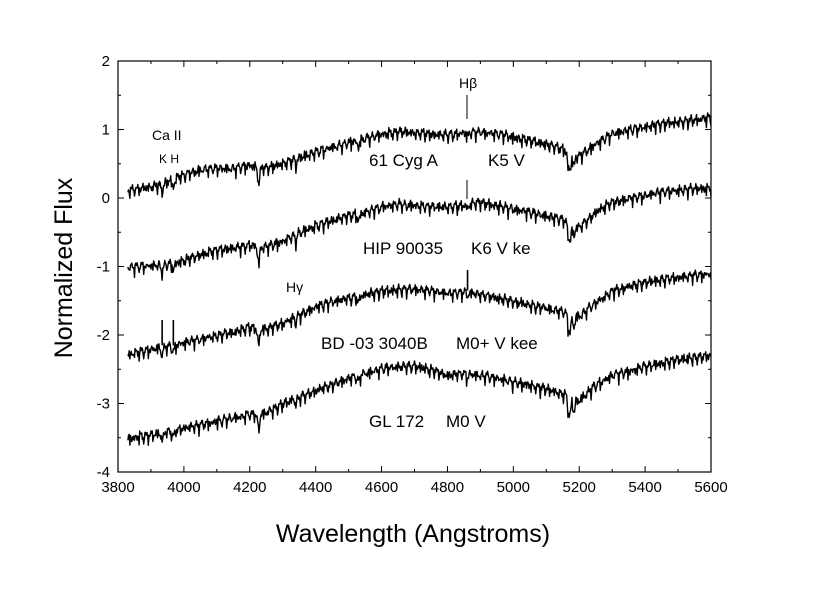 Image resolution: width=830 pixels, height=594 pixels. I want to click on x-tick-label: 4200, so click(249, 487).